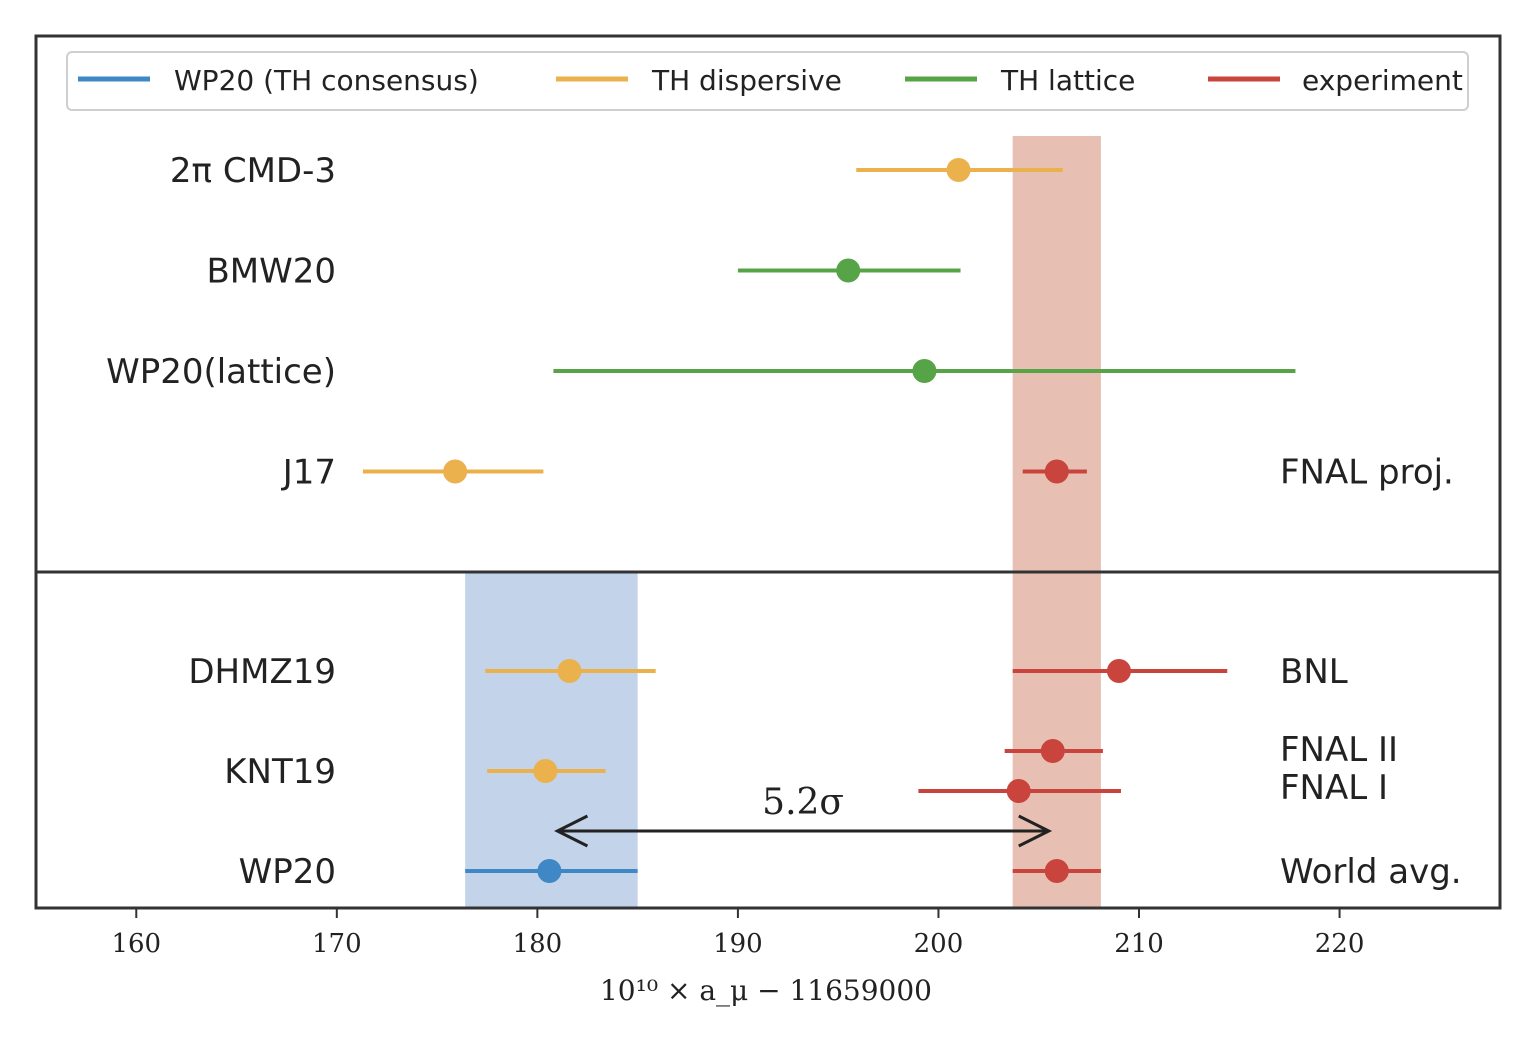  Describe the element at coordinates (939, 944) in the screenshot. I see `x-tick-label: 200` at that location.